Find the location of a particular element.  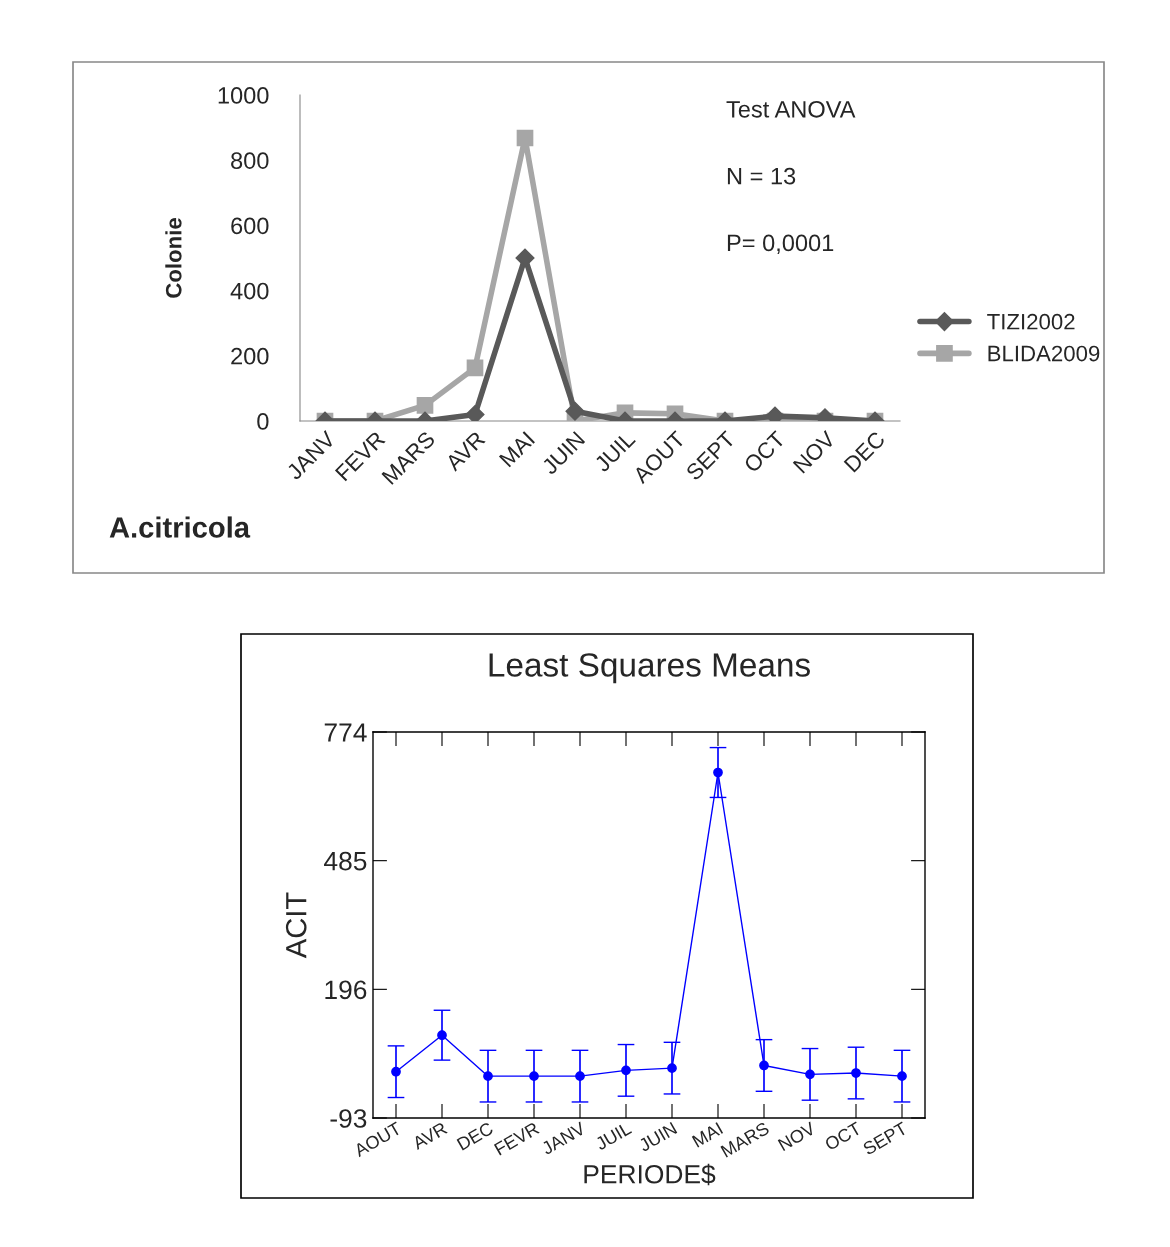

y-axis-title: ACIT is located at coordinates (296, 925).